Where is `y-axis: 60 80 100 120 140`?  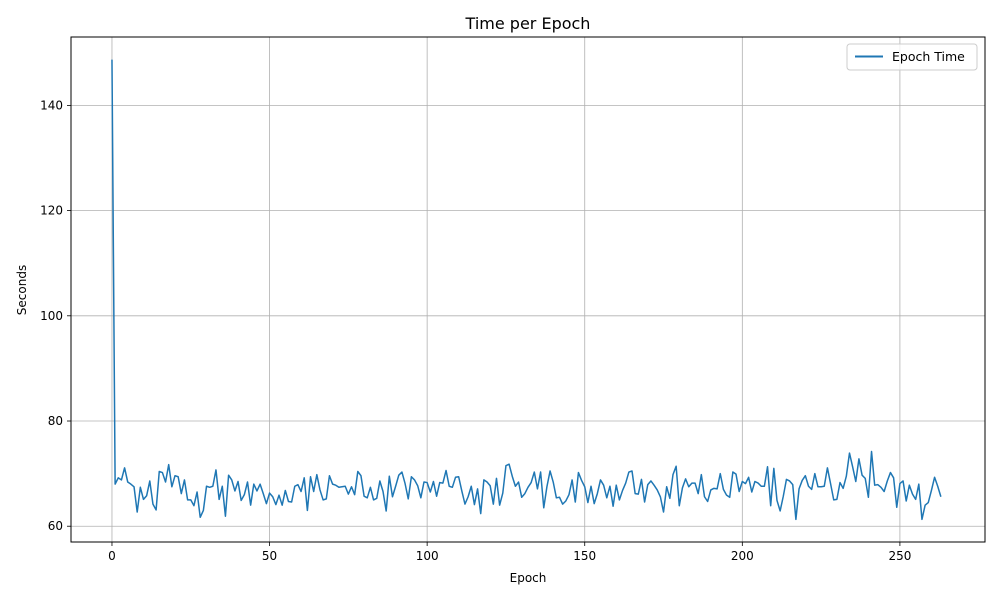
y-axis: 60 80 100 120 140 is located at coordinates (55, 315).